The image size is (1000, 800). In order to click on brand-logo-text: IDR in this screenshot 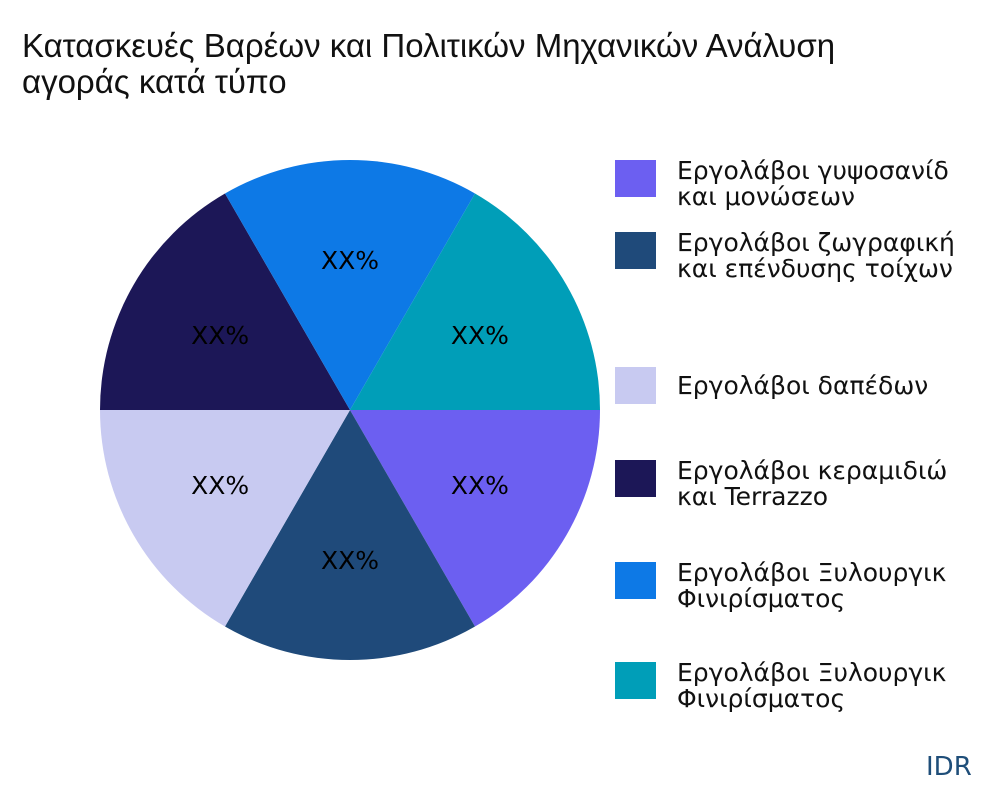, I will do `click(949, 767)`.